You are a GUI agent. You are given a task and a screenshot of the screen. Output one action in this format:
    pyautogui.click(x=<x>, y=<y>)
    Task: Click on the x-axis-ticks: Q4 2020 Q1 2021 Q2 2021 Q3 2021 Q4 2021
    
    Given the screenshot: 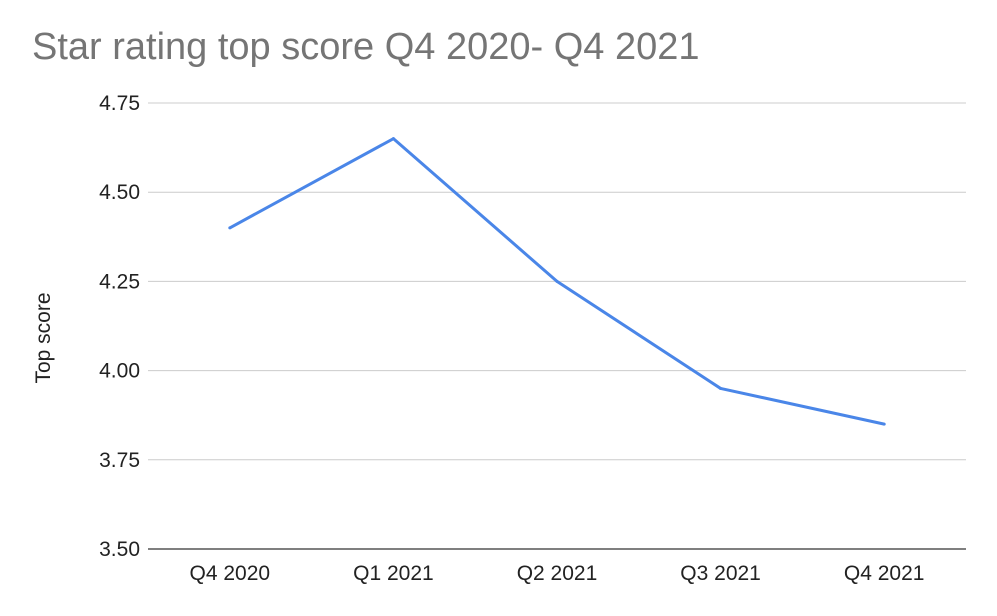 What is the action you would take?
    pyautogui.click(x=557, y=573)
    